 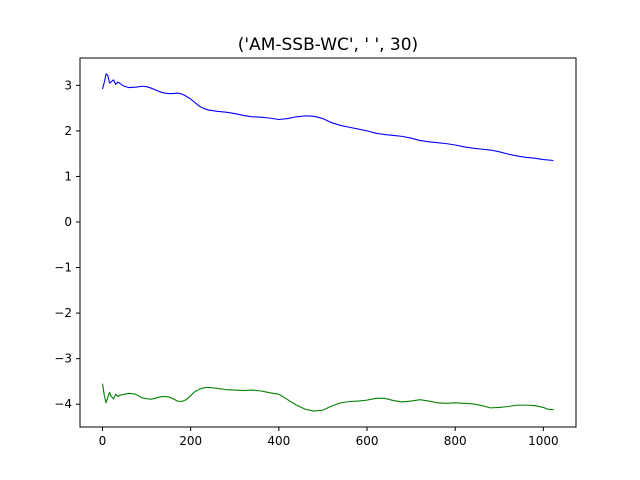 I want to click on y-tick-label: −4, so click(x=63, y=404).